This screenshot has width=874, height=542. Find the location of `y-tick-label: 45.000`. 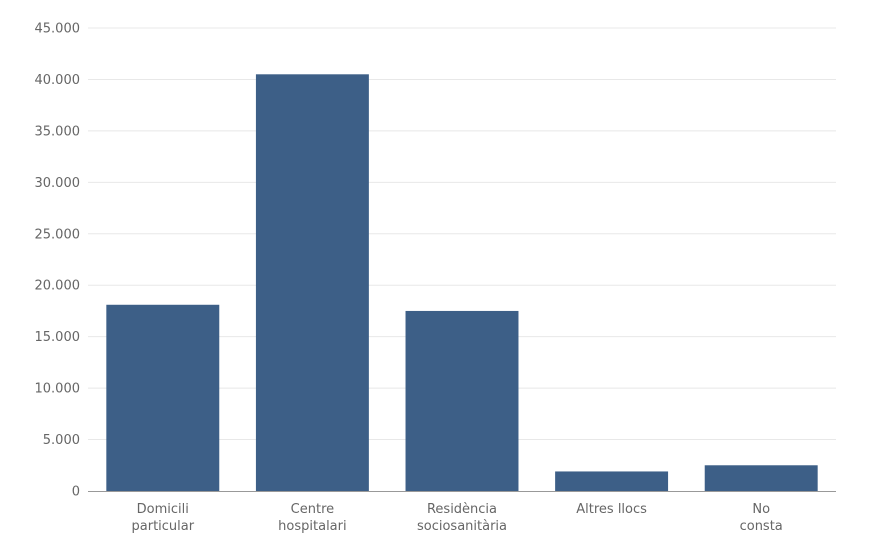

y-tick-label: 45.000 is located at coordinates (58, 29).